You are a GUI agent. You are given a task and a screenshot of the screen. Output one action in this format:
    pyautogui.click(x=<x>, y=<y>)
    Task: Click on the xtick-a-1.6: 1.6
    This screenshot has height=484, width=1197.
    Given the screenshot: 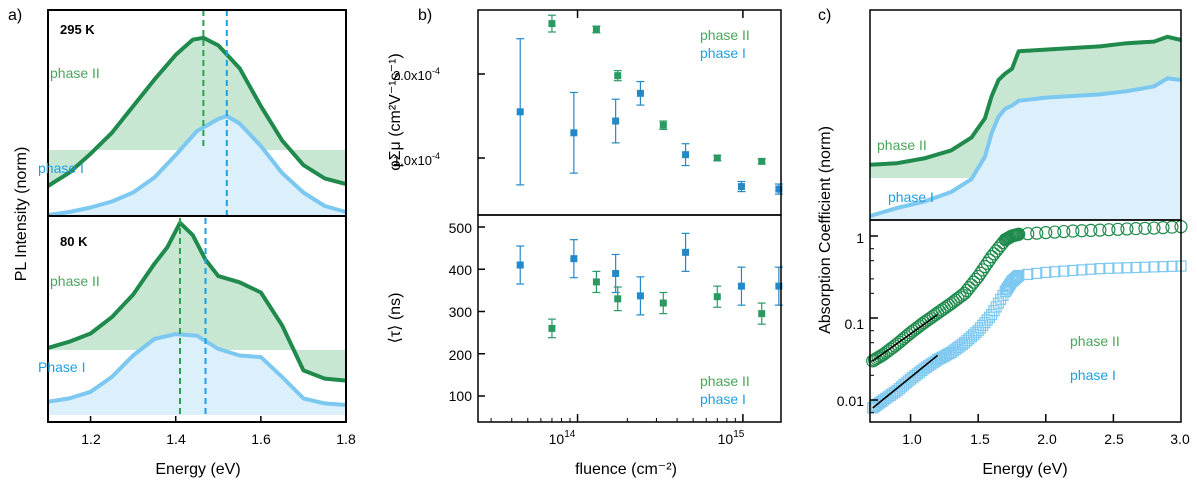 What is the action you would take?
    pyautogui.click(x=261, y=439)
    